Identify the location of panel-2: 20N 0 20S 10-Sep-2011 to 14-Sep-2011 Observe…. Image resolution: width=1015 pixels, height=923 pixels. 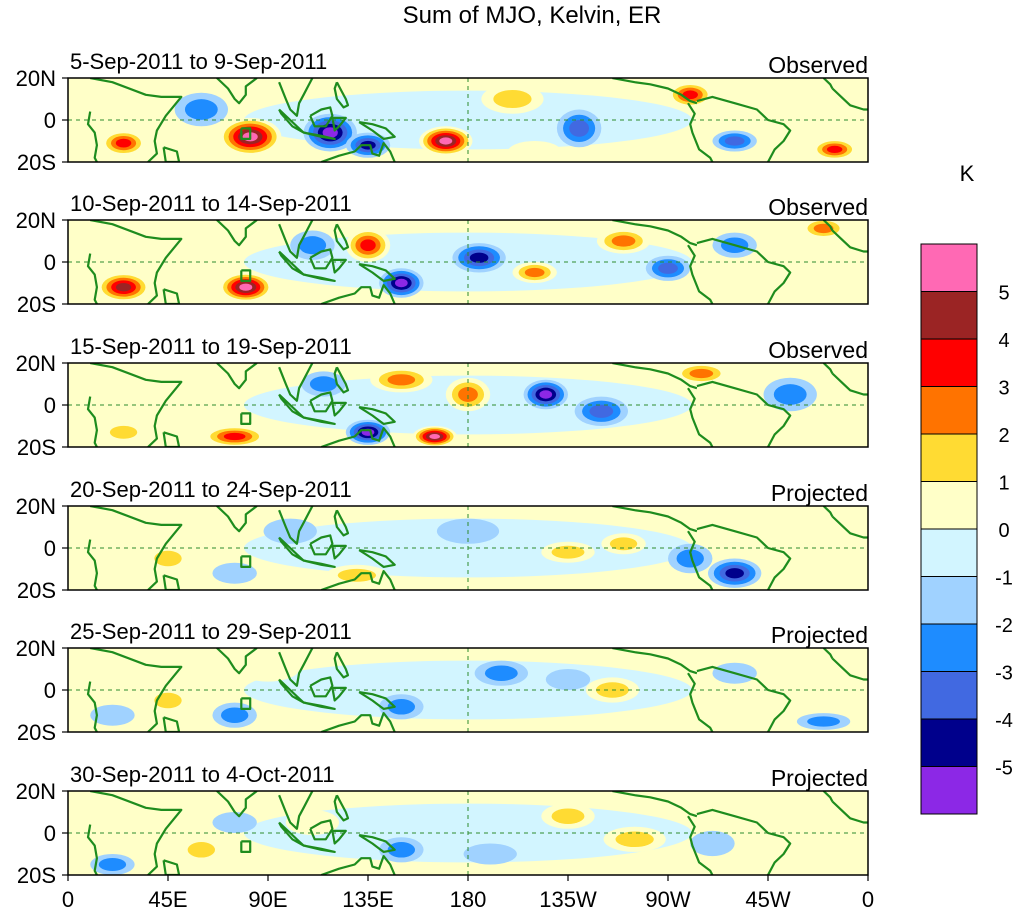
(442, 254).